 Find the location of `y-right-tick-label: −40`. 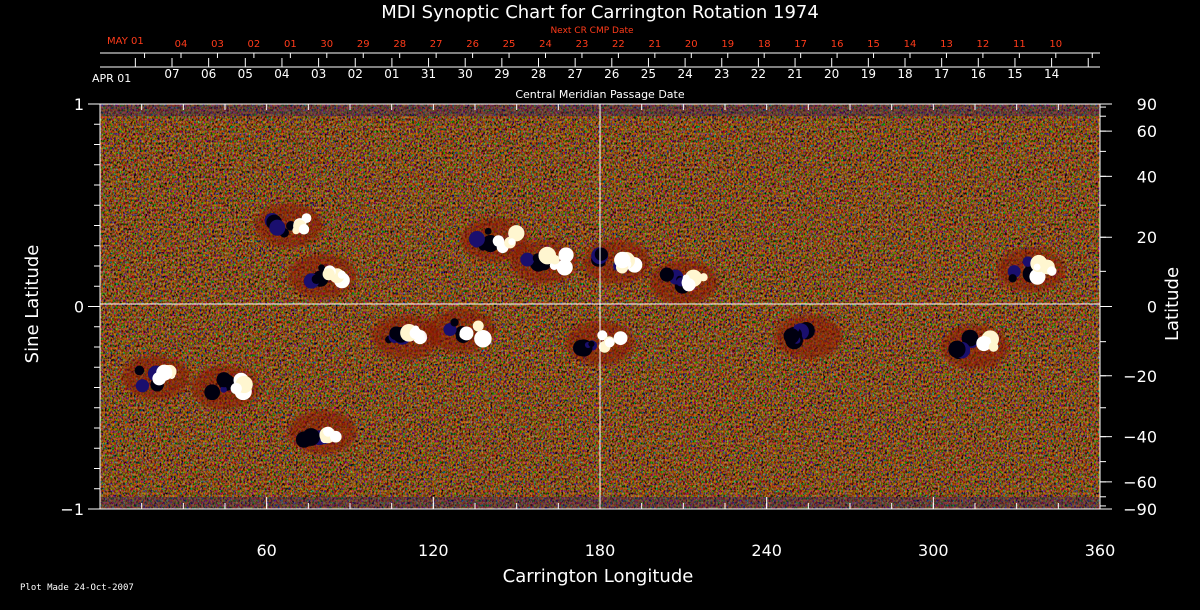

y-right-tick-label: −40 is located at coordinates (1140, 437).